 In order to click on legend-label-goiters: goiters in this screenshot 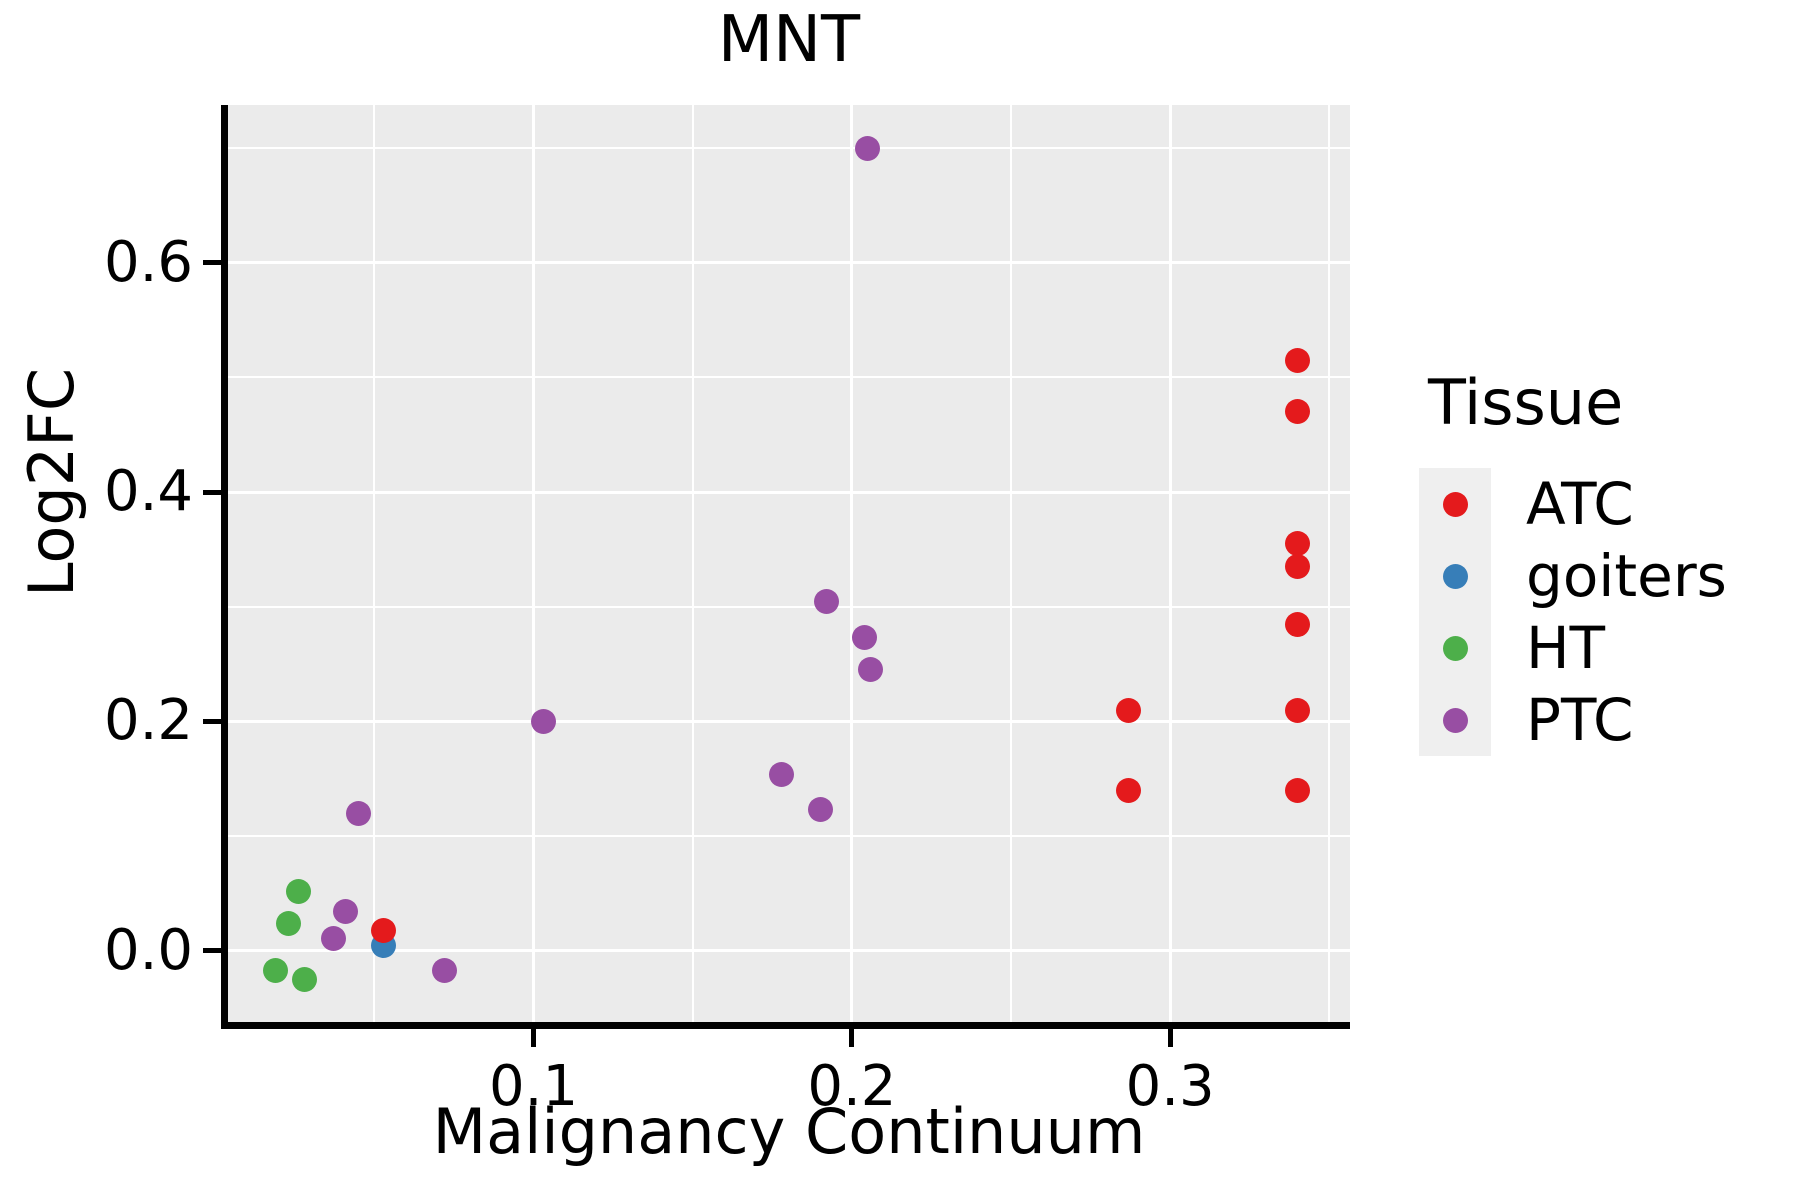, I will do `click(1626, 576)`.